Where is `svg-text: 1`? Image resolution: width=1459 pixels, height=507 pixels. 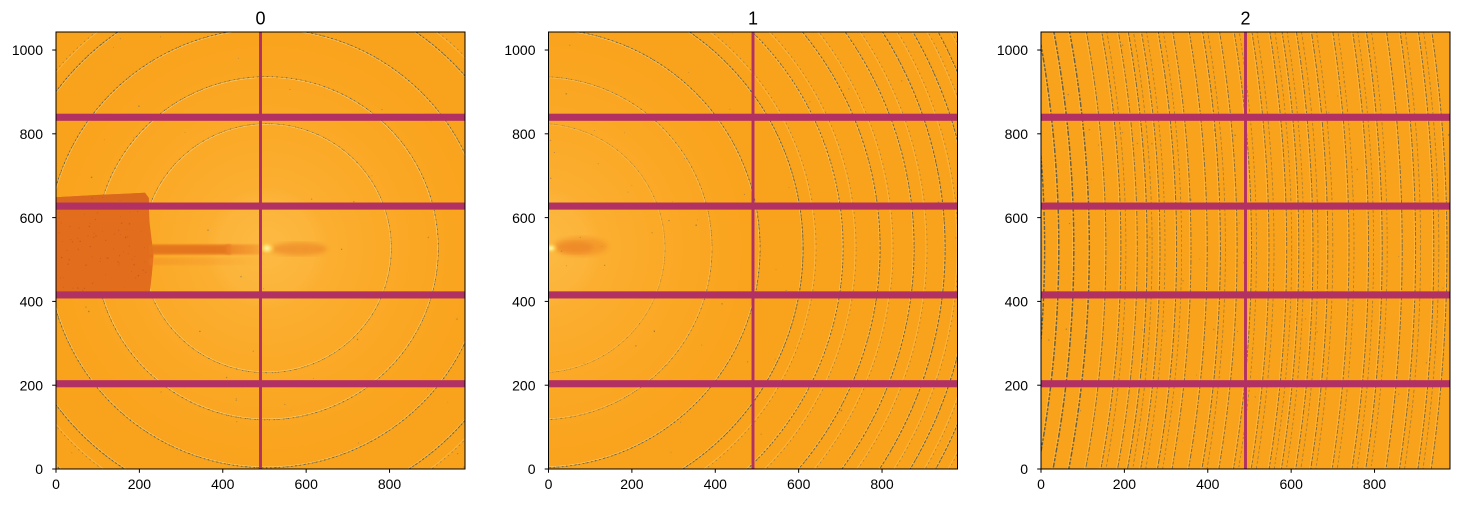
svg-text: 1 is located at coordinates (753, 18).